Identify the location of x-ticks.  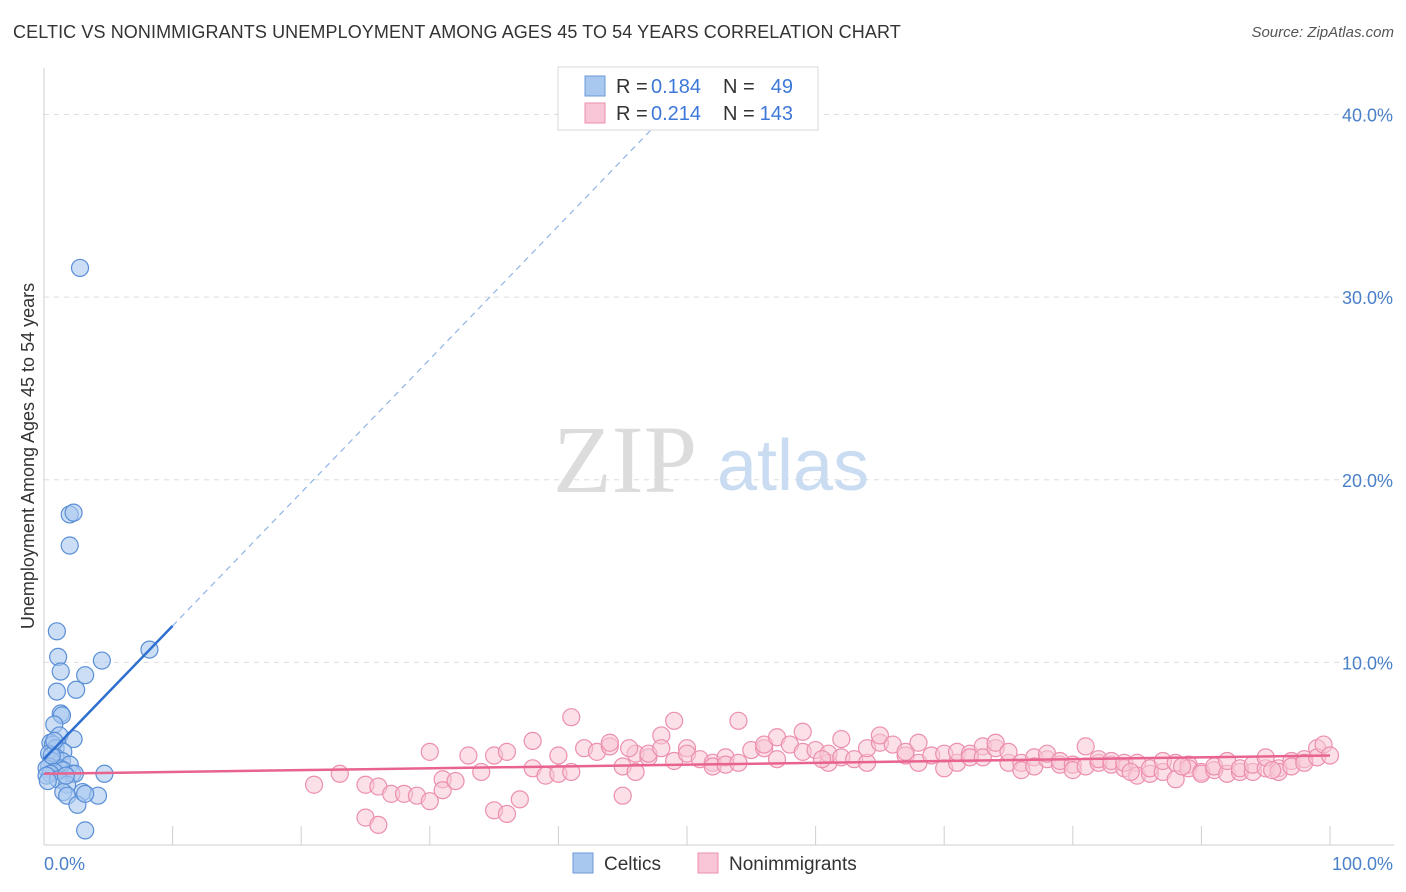
(687, 835).